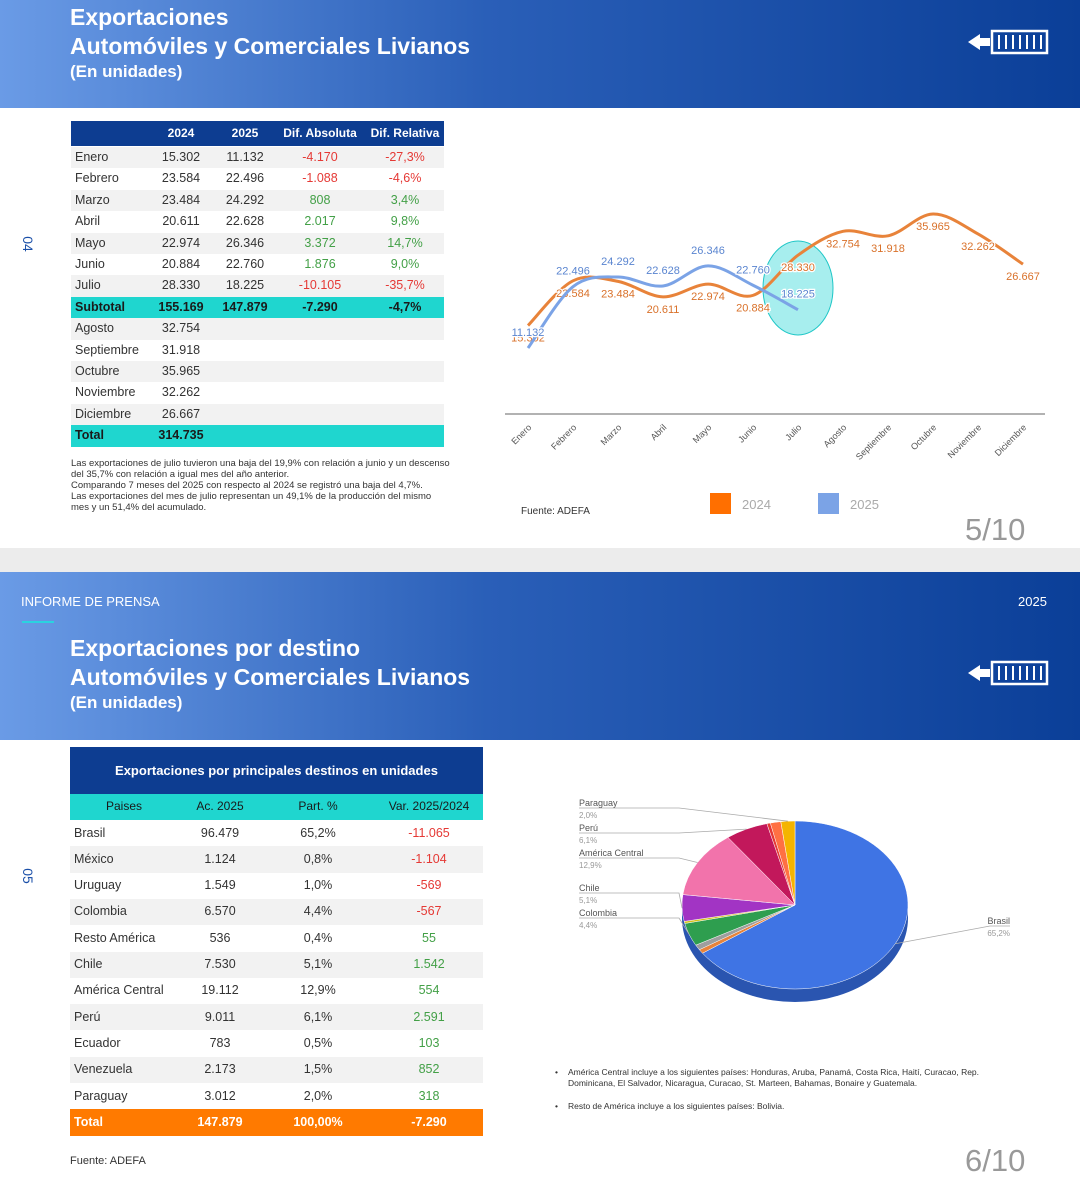 This screenshot has width=1080, height=1178. Describe the element at coordinates (618, 294) in the screenshot. I see `data-label: 23.484` at that location.